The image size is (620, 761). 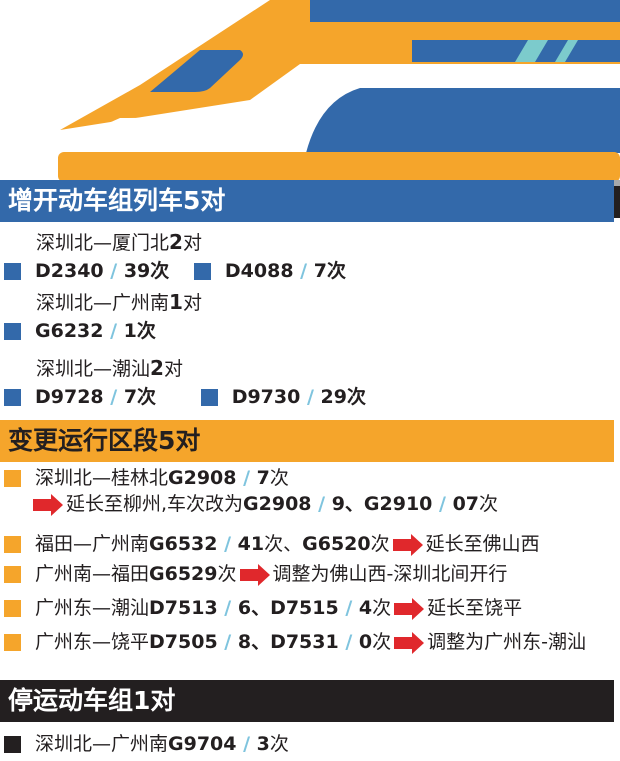 What do you see at coordinates (109, 368) in the screenshot?
I see `route-label: 深圳北—潮汕2对` at bounding box center [109, 368].